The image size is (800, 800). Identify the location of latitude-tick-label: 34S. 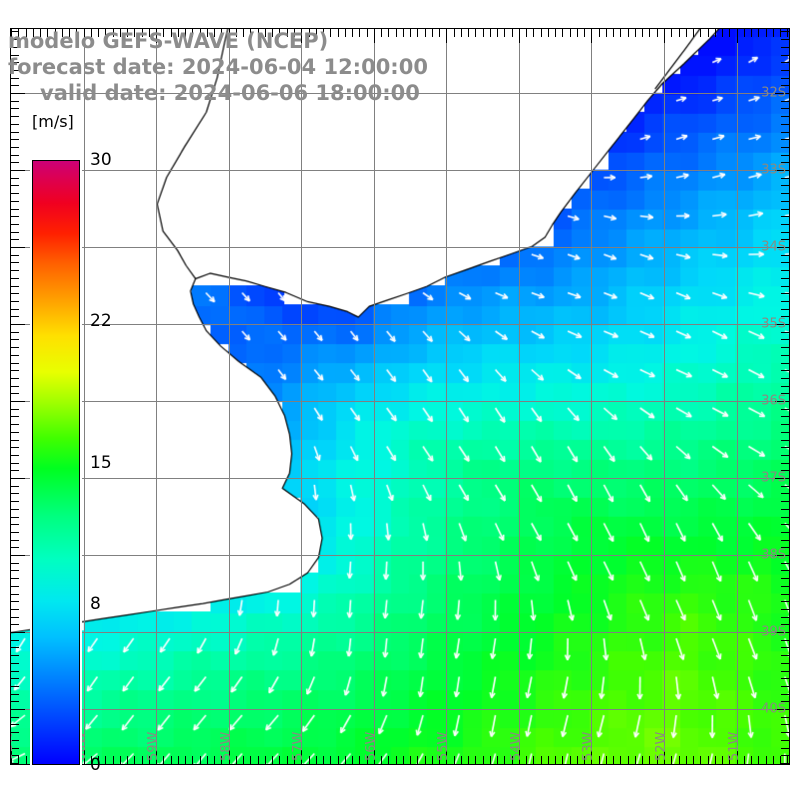
(773, 247).